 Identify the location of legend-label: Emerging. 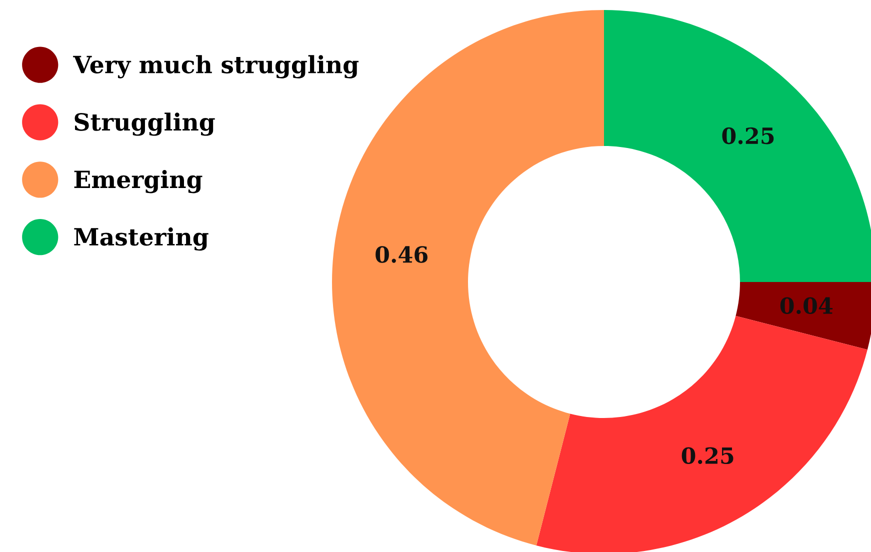
(138, 182).